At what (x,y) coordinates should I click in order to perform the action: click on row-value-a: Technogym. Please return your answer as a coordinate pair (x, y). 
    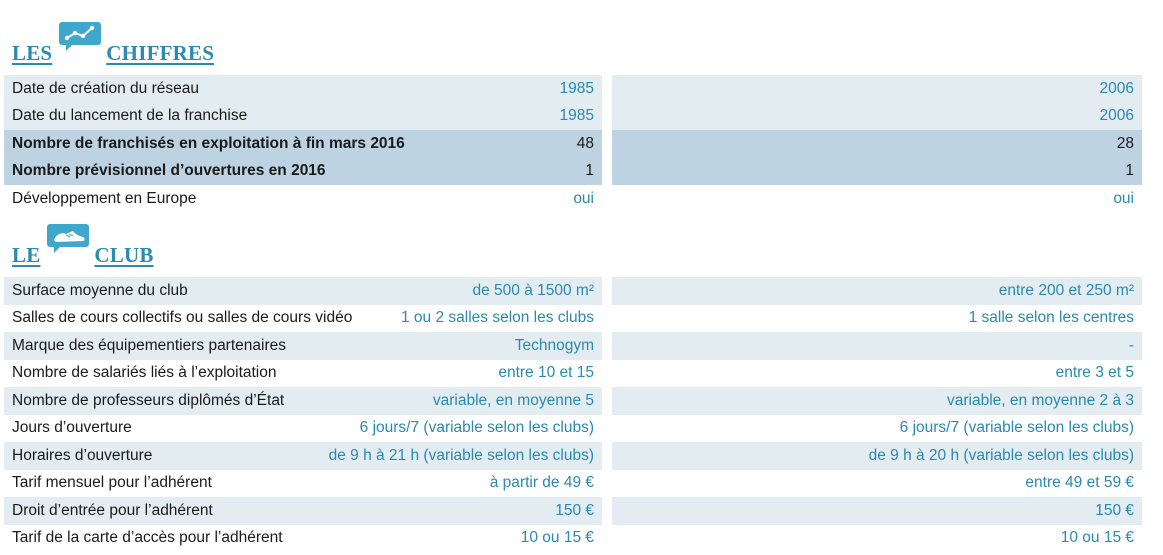
    Looking at the image, I should click on (554, 345).